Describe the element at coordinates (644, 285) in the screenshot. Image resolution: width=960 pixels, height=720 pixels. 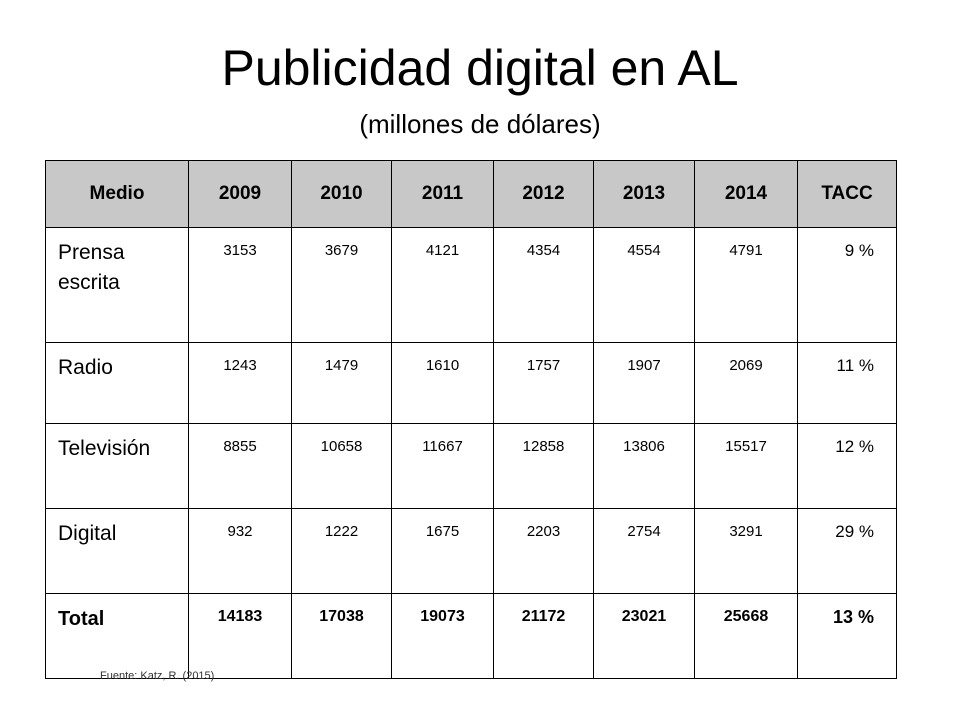
I see `cell-value: 4554` at that location.